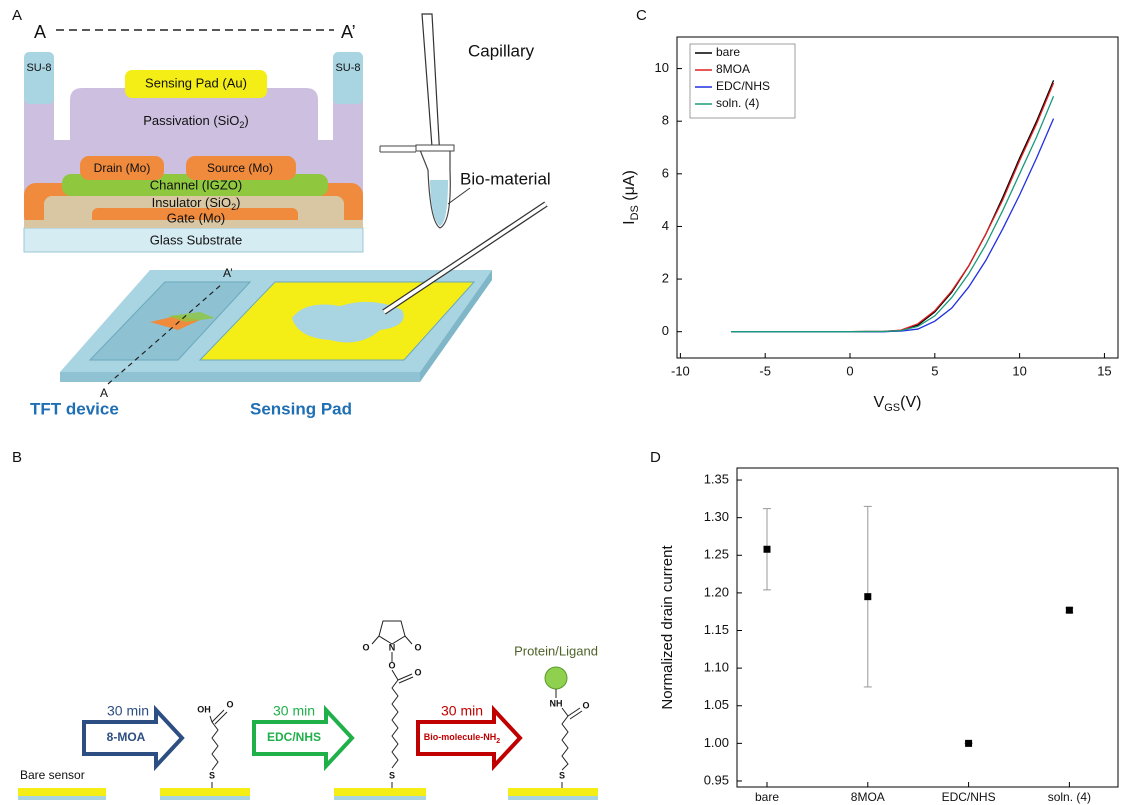 This screenshot has width=1131, height=805. Describe the element at coordinates (716, 591) in the screenshot. I see `y-tick-label: 1.20` at that location.